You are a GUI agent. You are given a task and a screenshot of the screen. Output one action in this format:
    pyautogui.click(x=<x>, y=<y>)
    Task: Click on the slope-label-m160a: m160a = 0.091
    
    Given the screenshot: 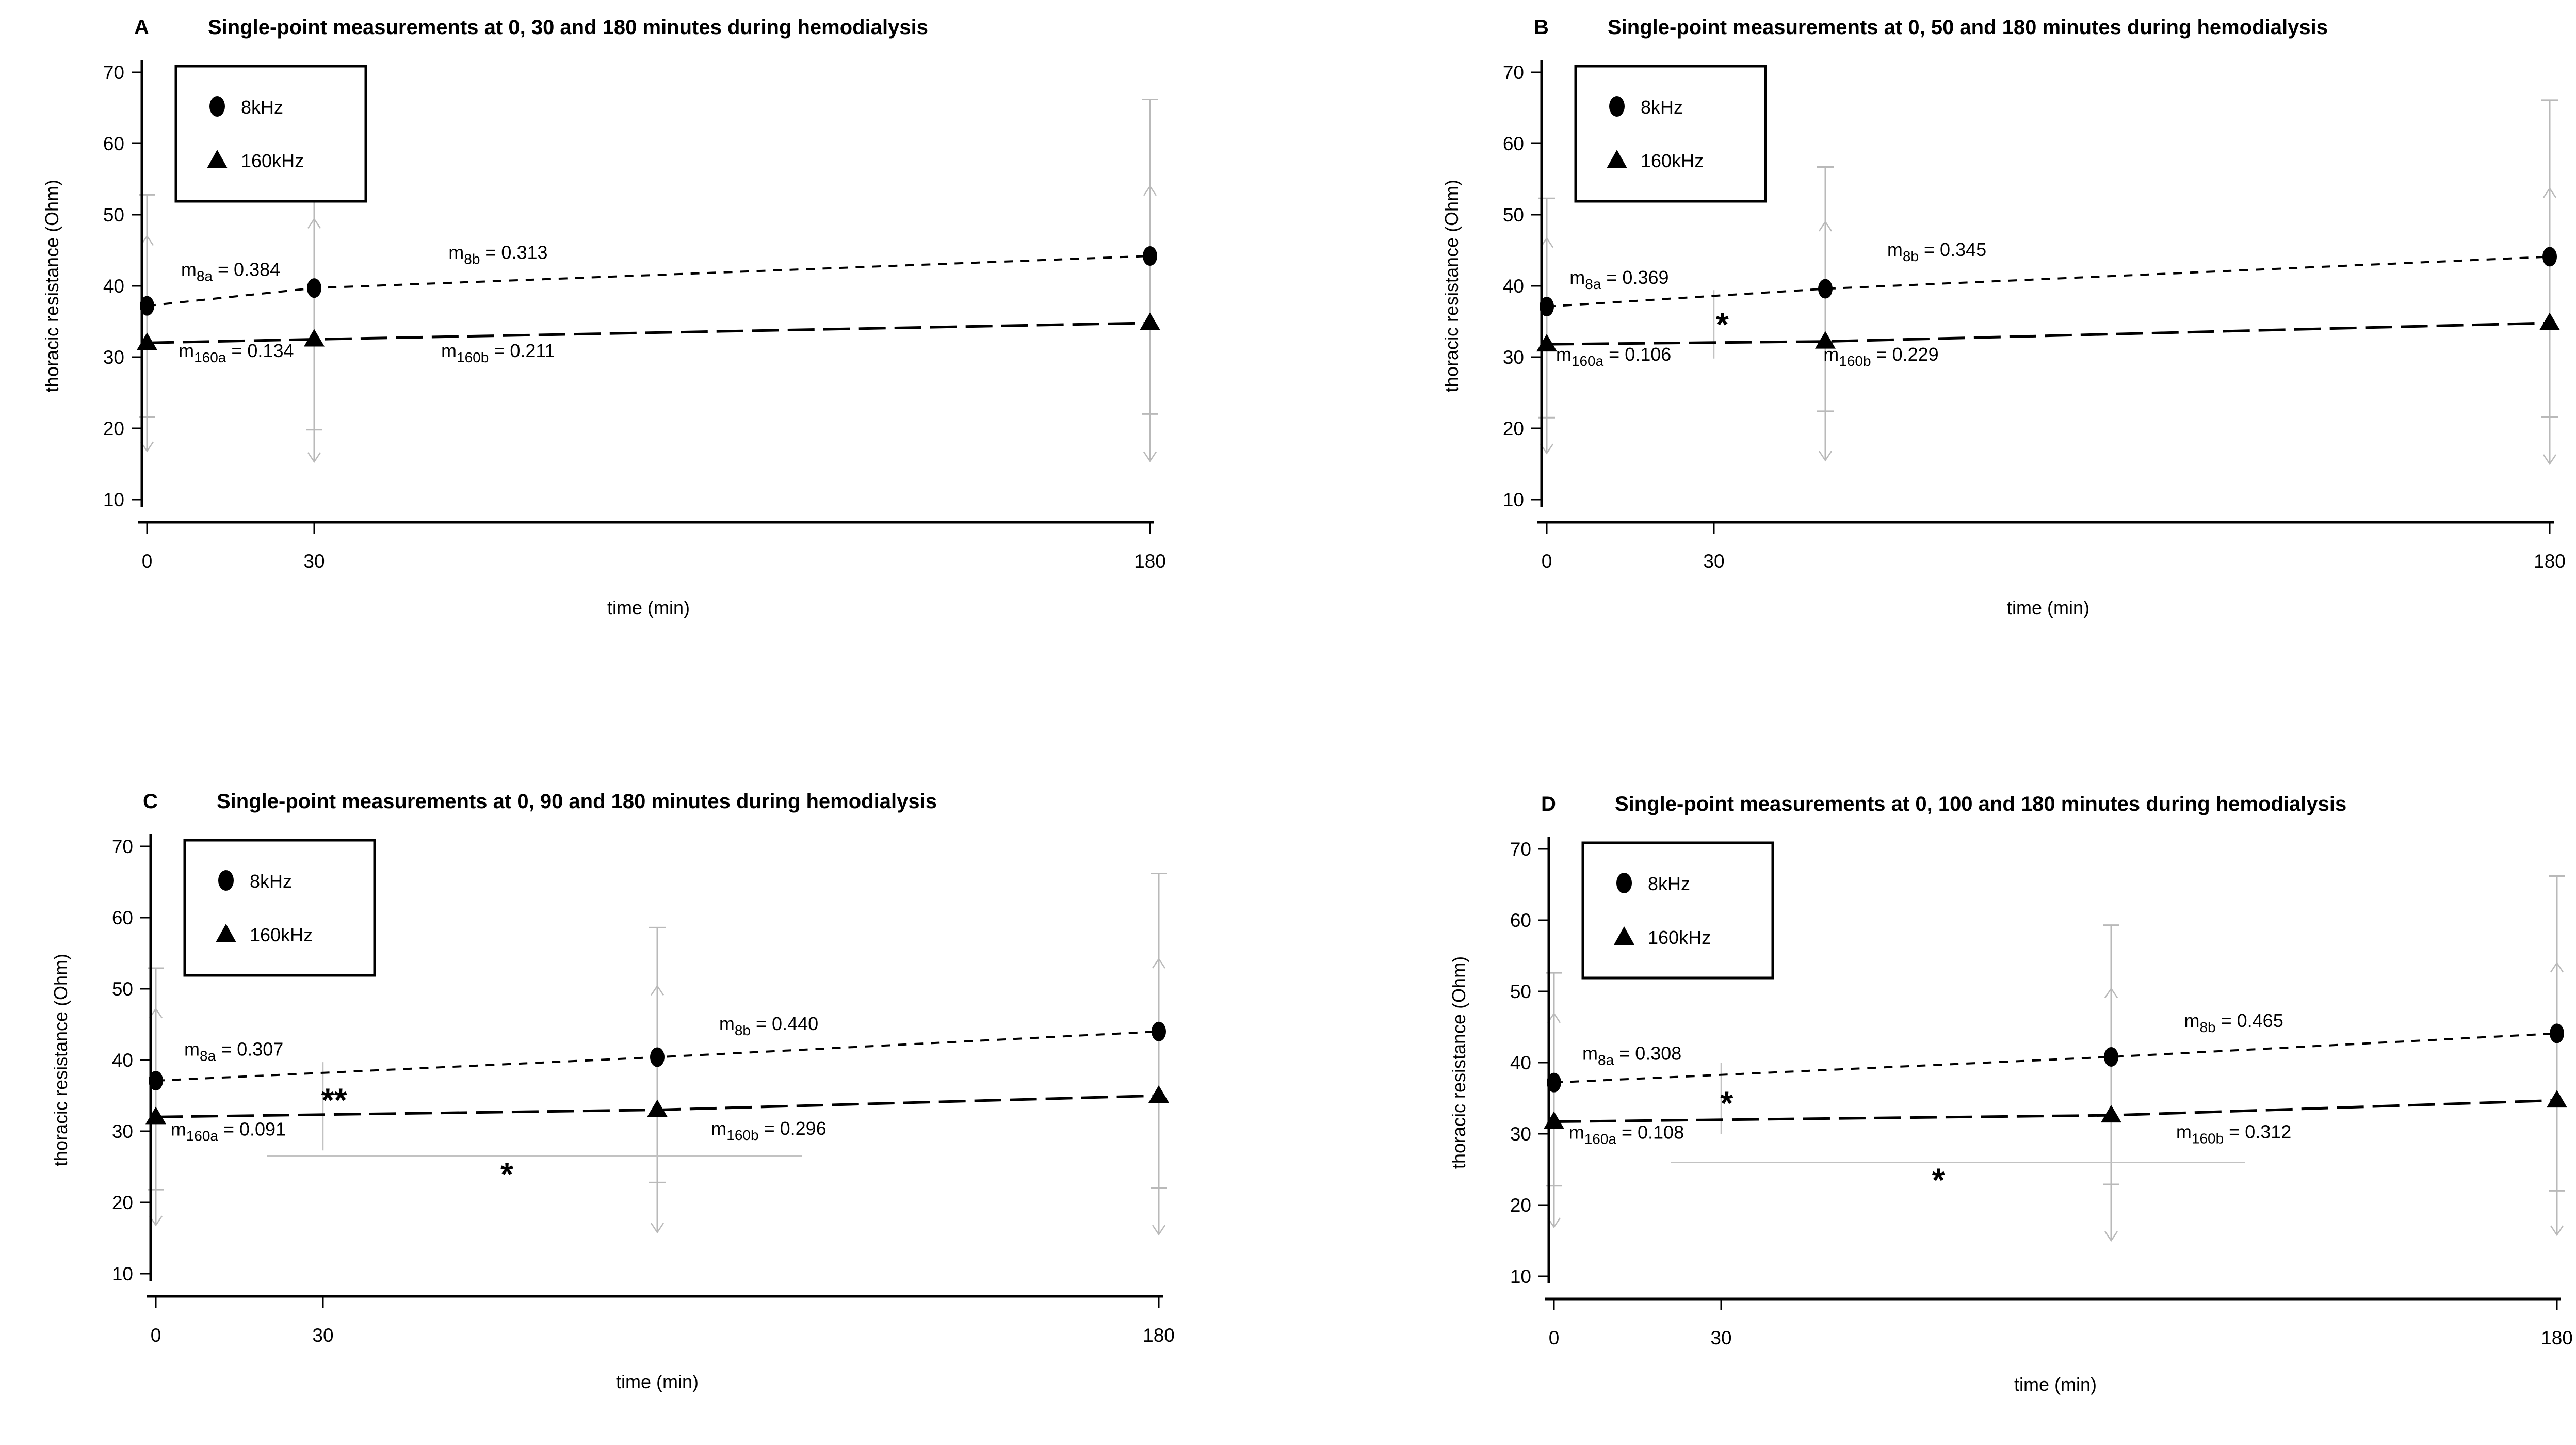 What is the action you would take?
    pyautogui.click(x=228, y=1131)
    